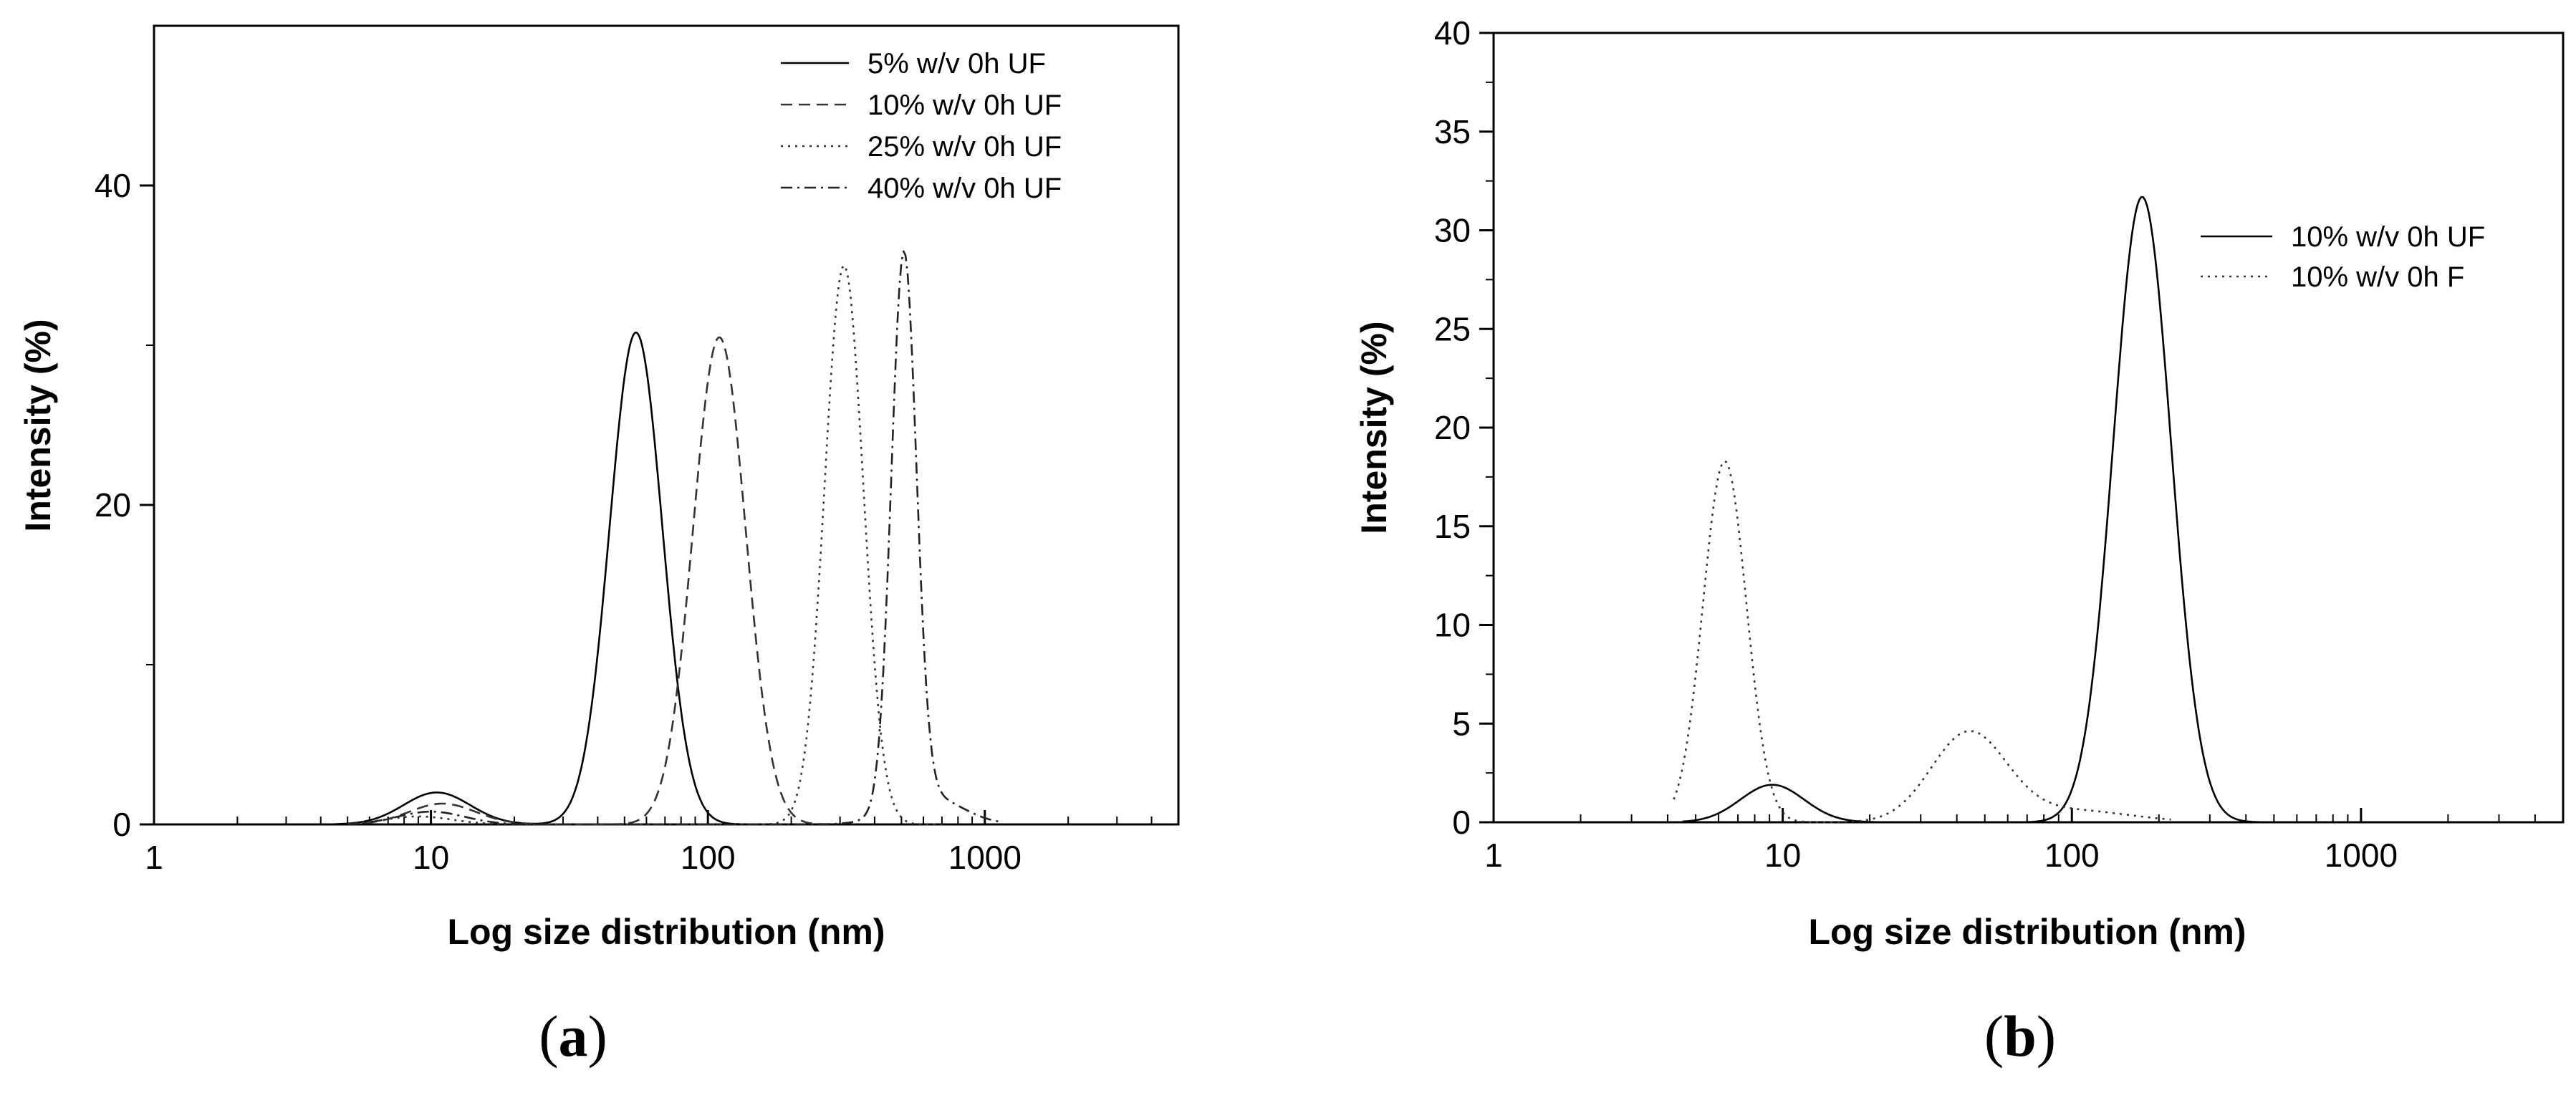 The height and width of the screenshot is (1093, 2576). I want to click on legend-label: 5% w/v 0h UF, so click(957, 64).